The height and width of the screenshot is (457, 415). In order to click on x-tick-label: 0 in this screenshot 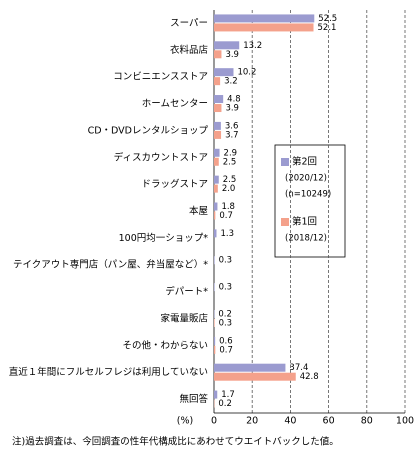, I will do `click(214, 421)`.